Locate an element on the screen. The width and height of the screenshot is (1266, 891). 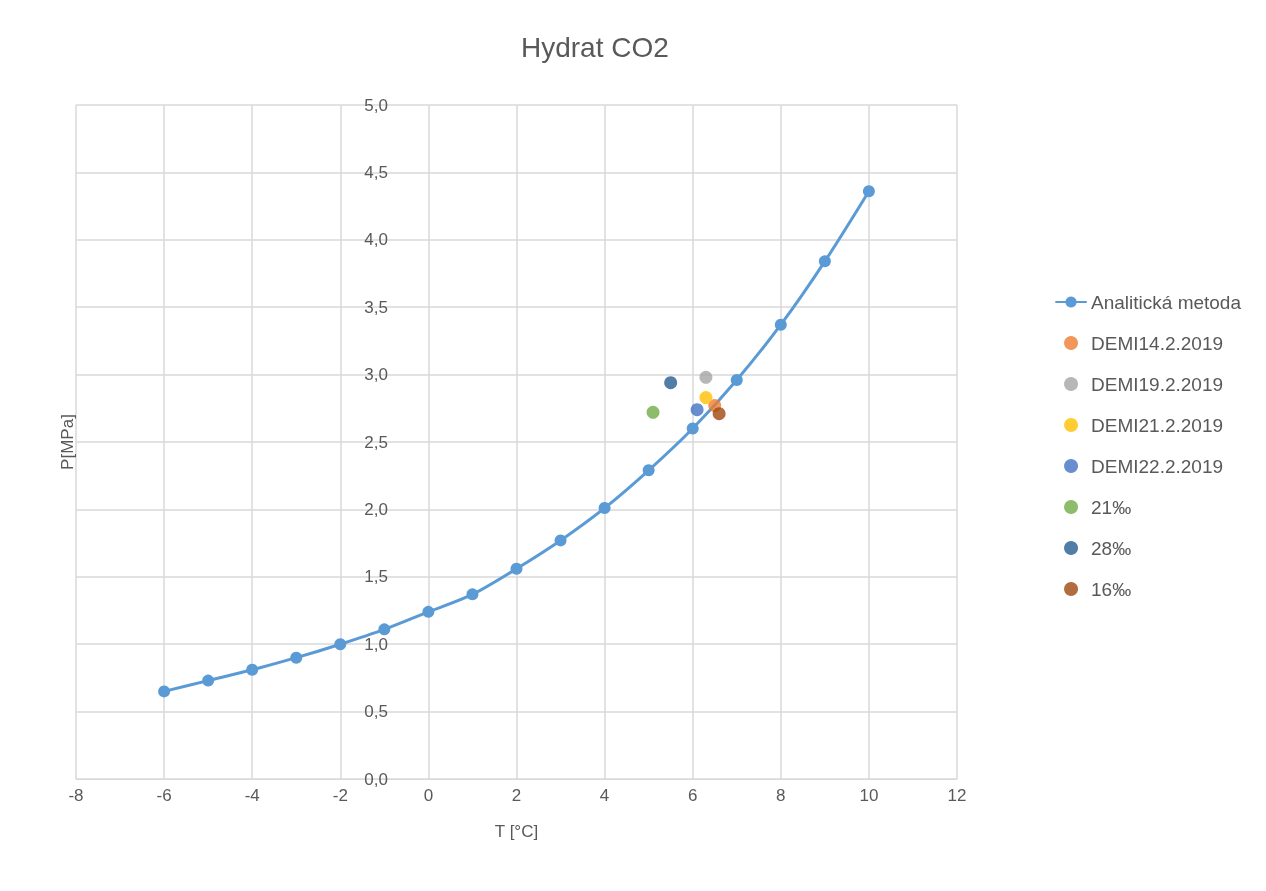
x-tick-label: -4 is located at coordinates (252, 795).